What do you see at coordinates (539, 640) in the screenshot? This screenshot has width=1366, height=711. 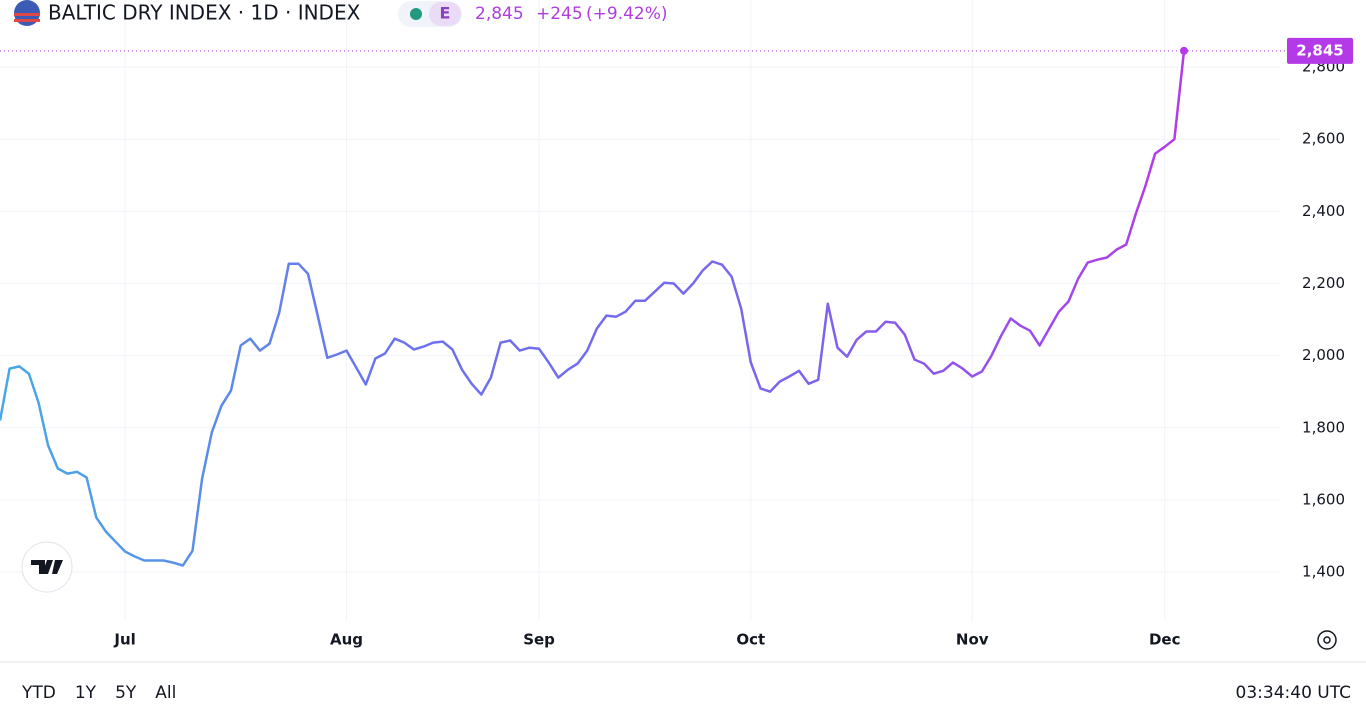 I see `x-tick-label: Sep` at bounding box center [539, 640].